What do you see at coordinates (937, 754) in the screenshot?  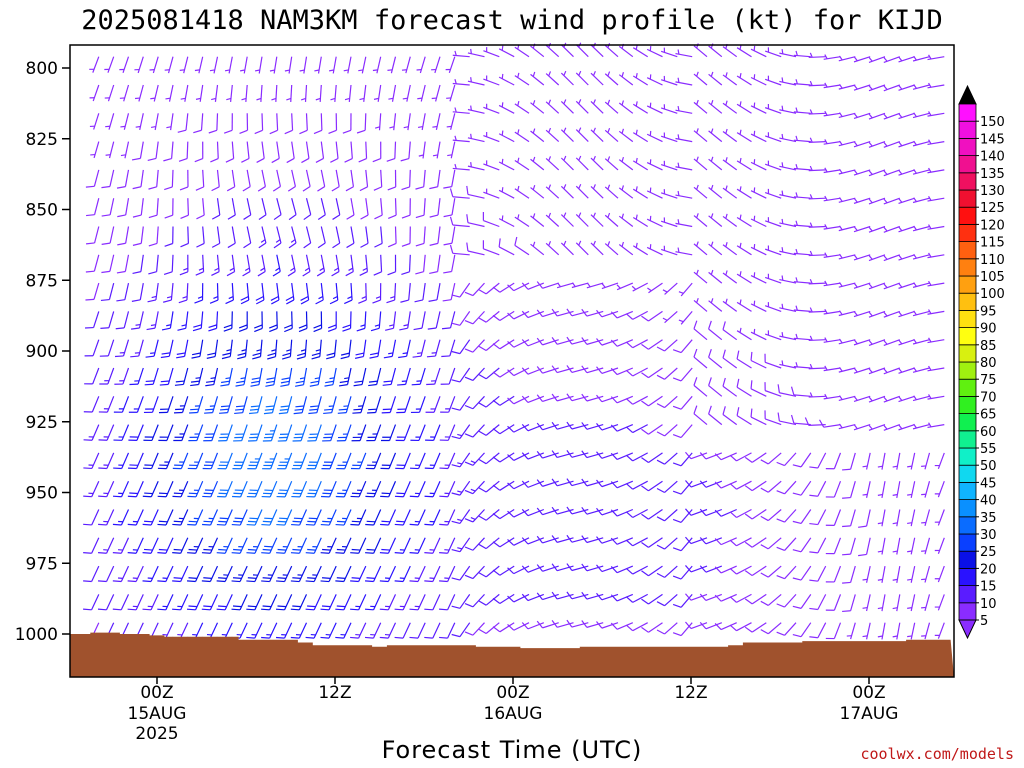 I see `credit-text: coolwx.com/models` at bounding box center [937, 754].